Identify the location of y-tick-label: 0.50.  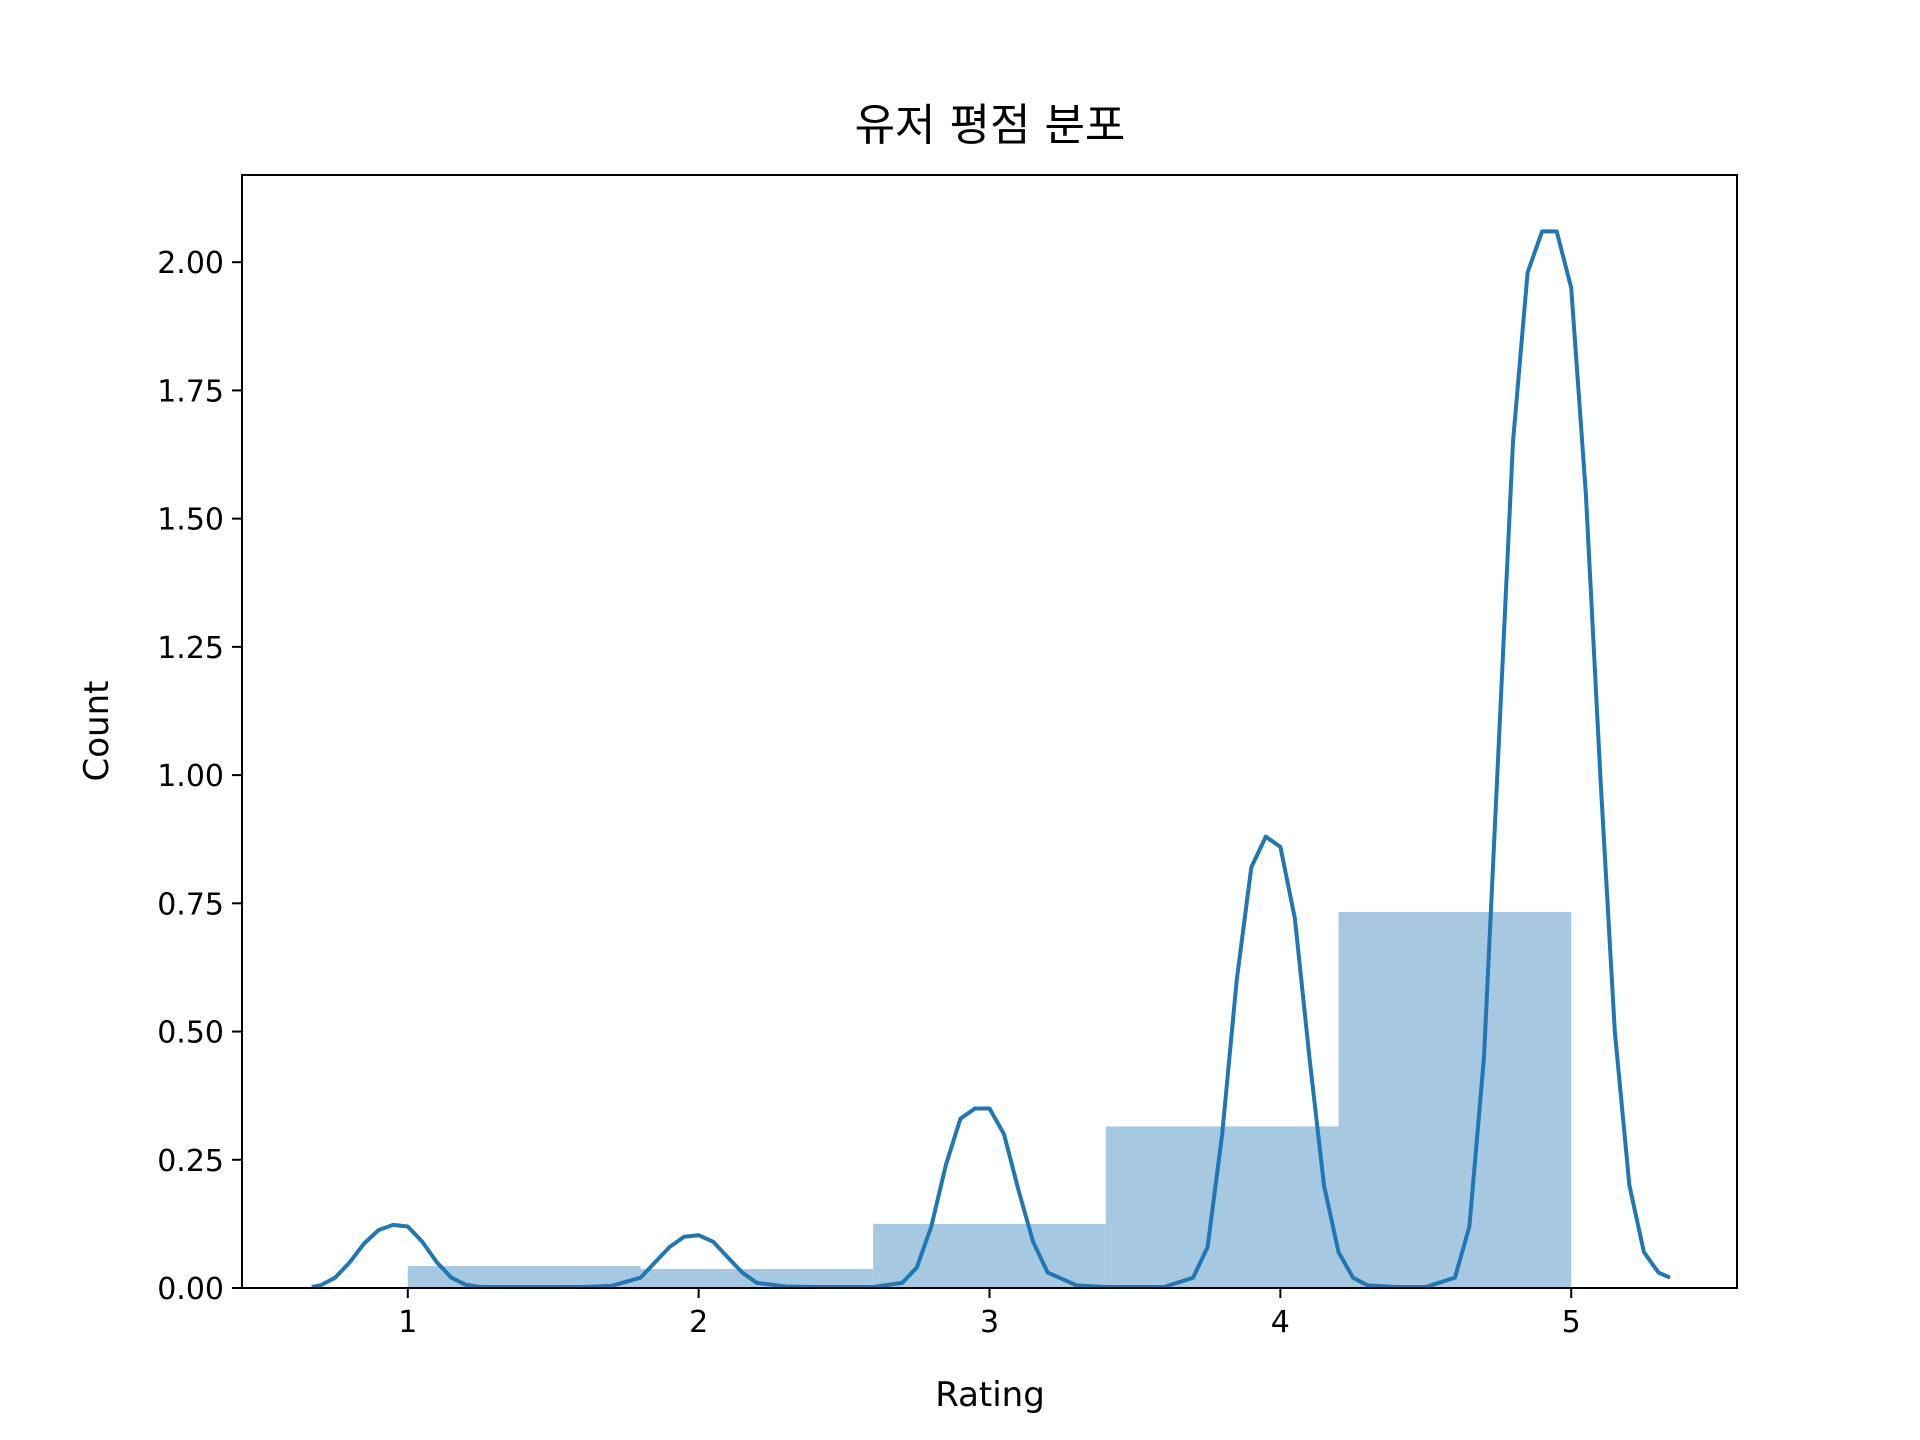
(190, 1033).